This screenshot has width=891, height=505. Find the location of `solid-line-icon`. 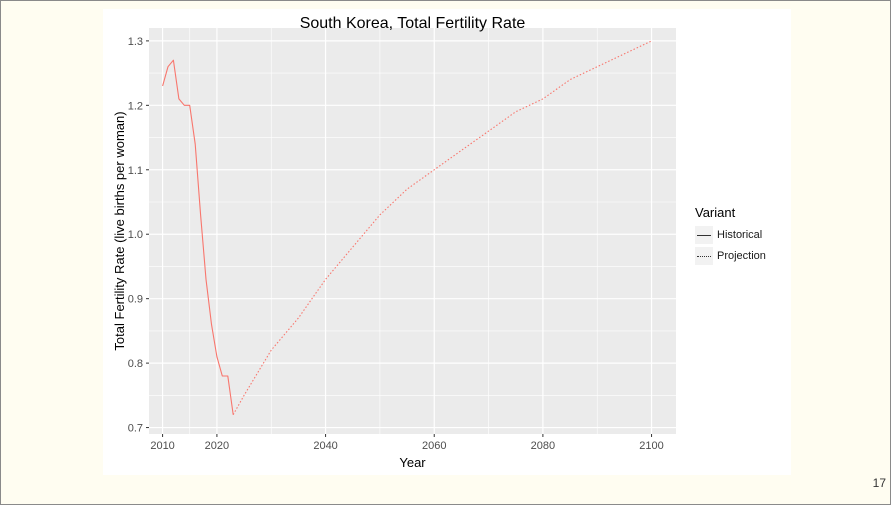

solid-line-icon is located at coordinates (704, 234).